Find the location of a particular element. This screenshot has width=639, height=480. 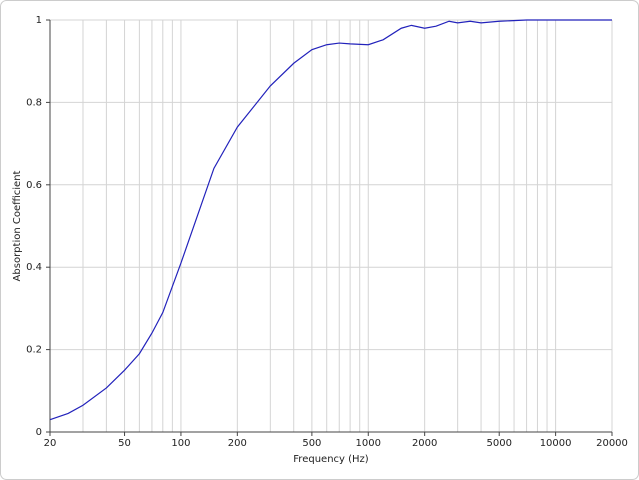

x-tick-label: 20000 is located at coordinates (612, 443).